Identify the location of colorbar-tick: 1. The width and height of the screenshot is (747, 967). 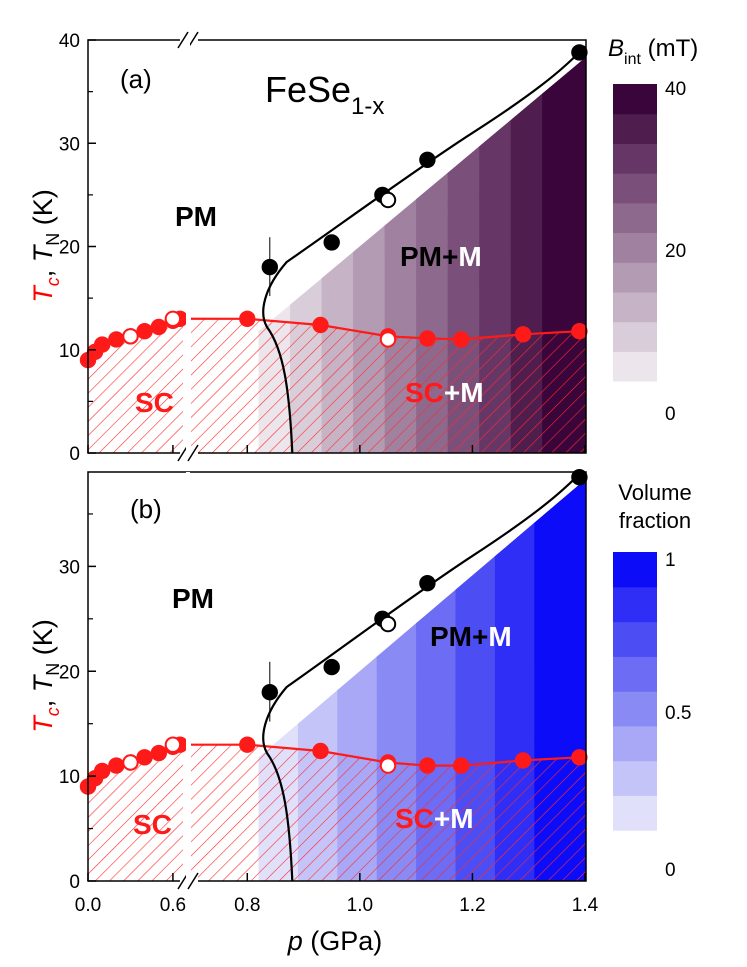
(670, 560).